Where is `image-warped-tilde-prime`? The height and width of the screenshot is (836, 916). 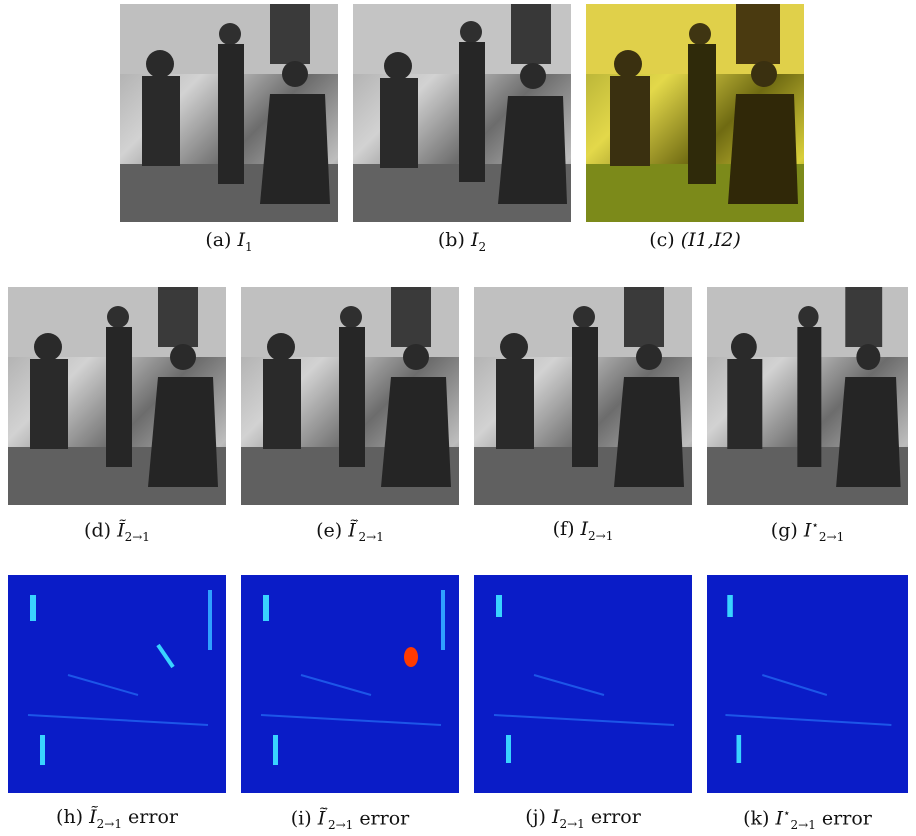 image-warped-tilde-prime is located at coordinates (350, 396).